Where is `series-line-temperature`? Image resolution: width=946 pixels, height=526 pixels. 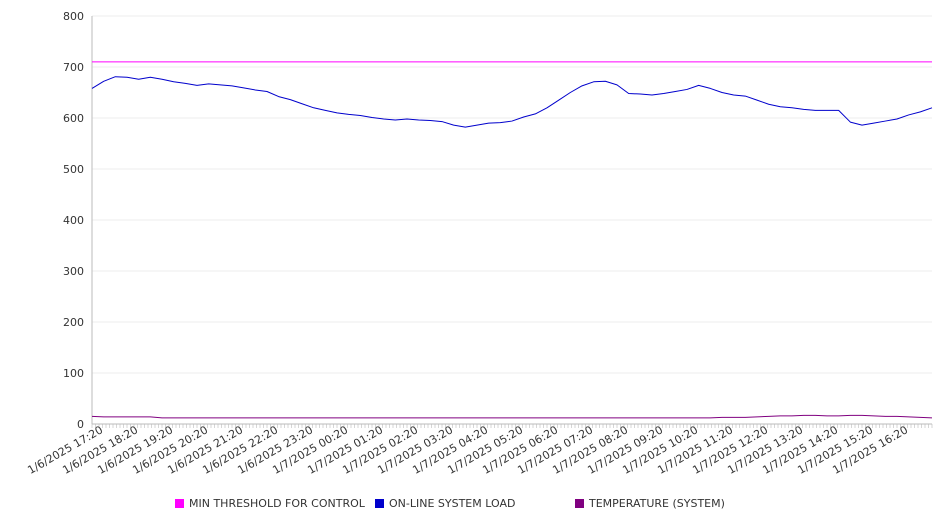
series-line-temperature is located at coordinates (512, 416).